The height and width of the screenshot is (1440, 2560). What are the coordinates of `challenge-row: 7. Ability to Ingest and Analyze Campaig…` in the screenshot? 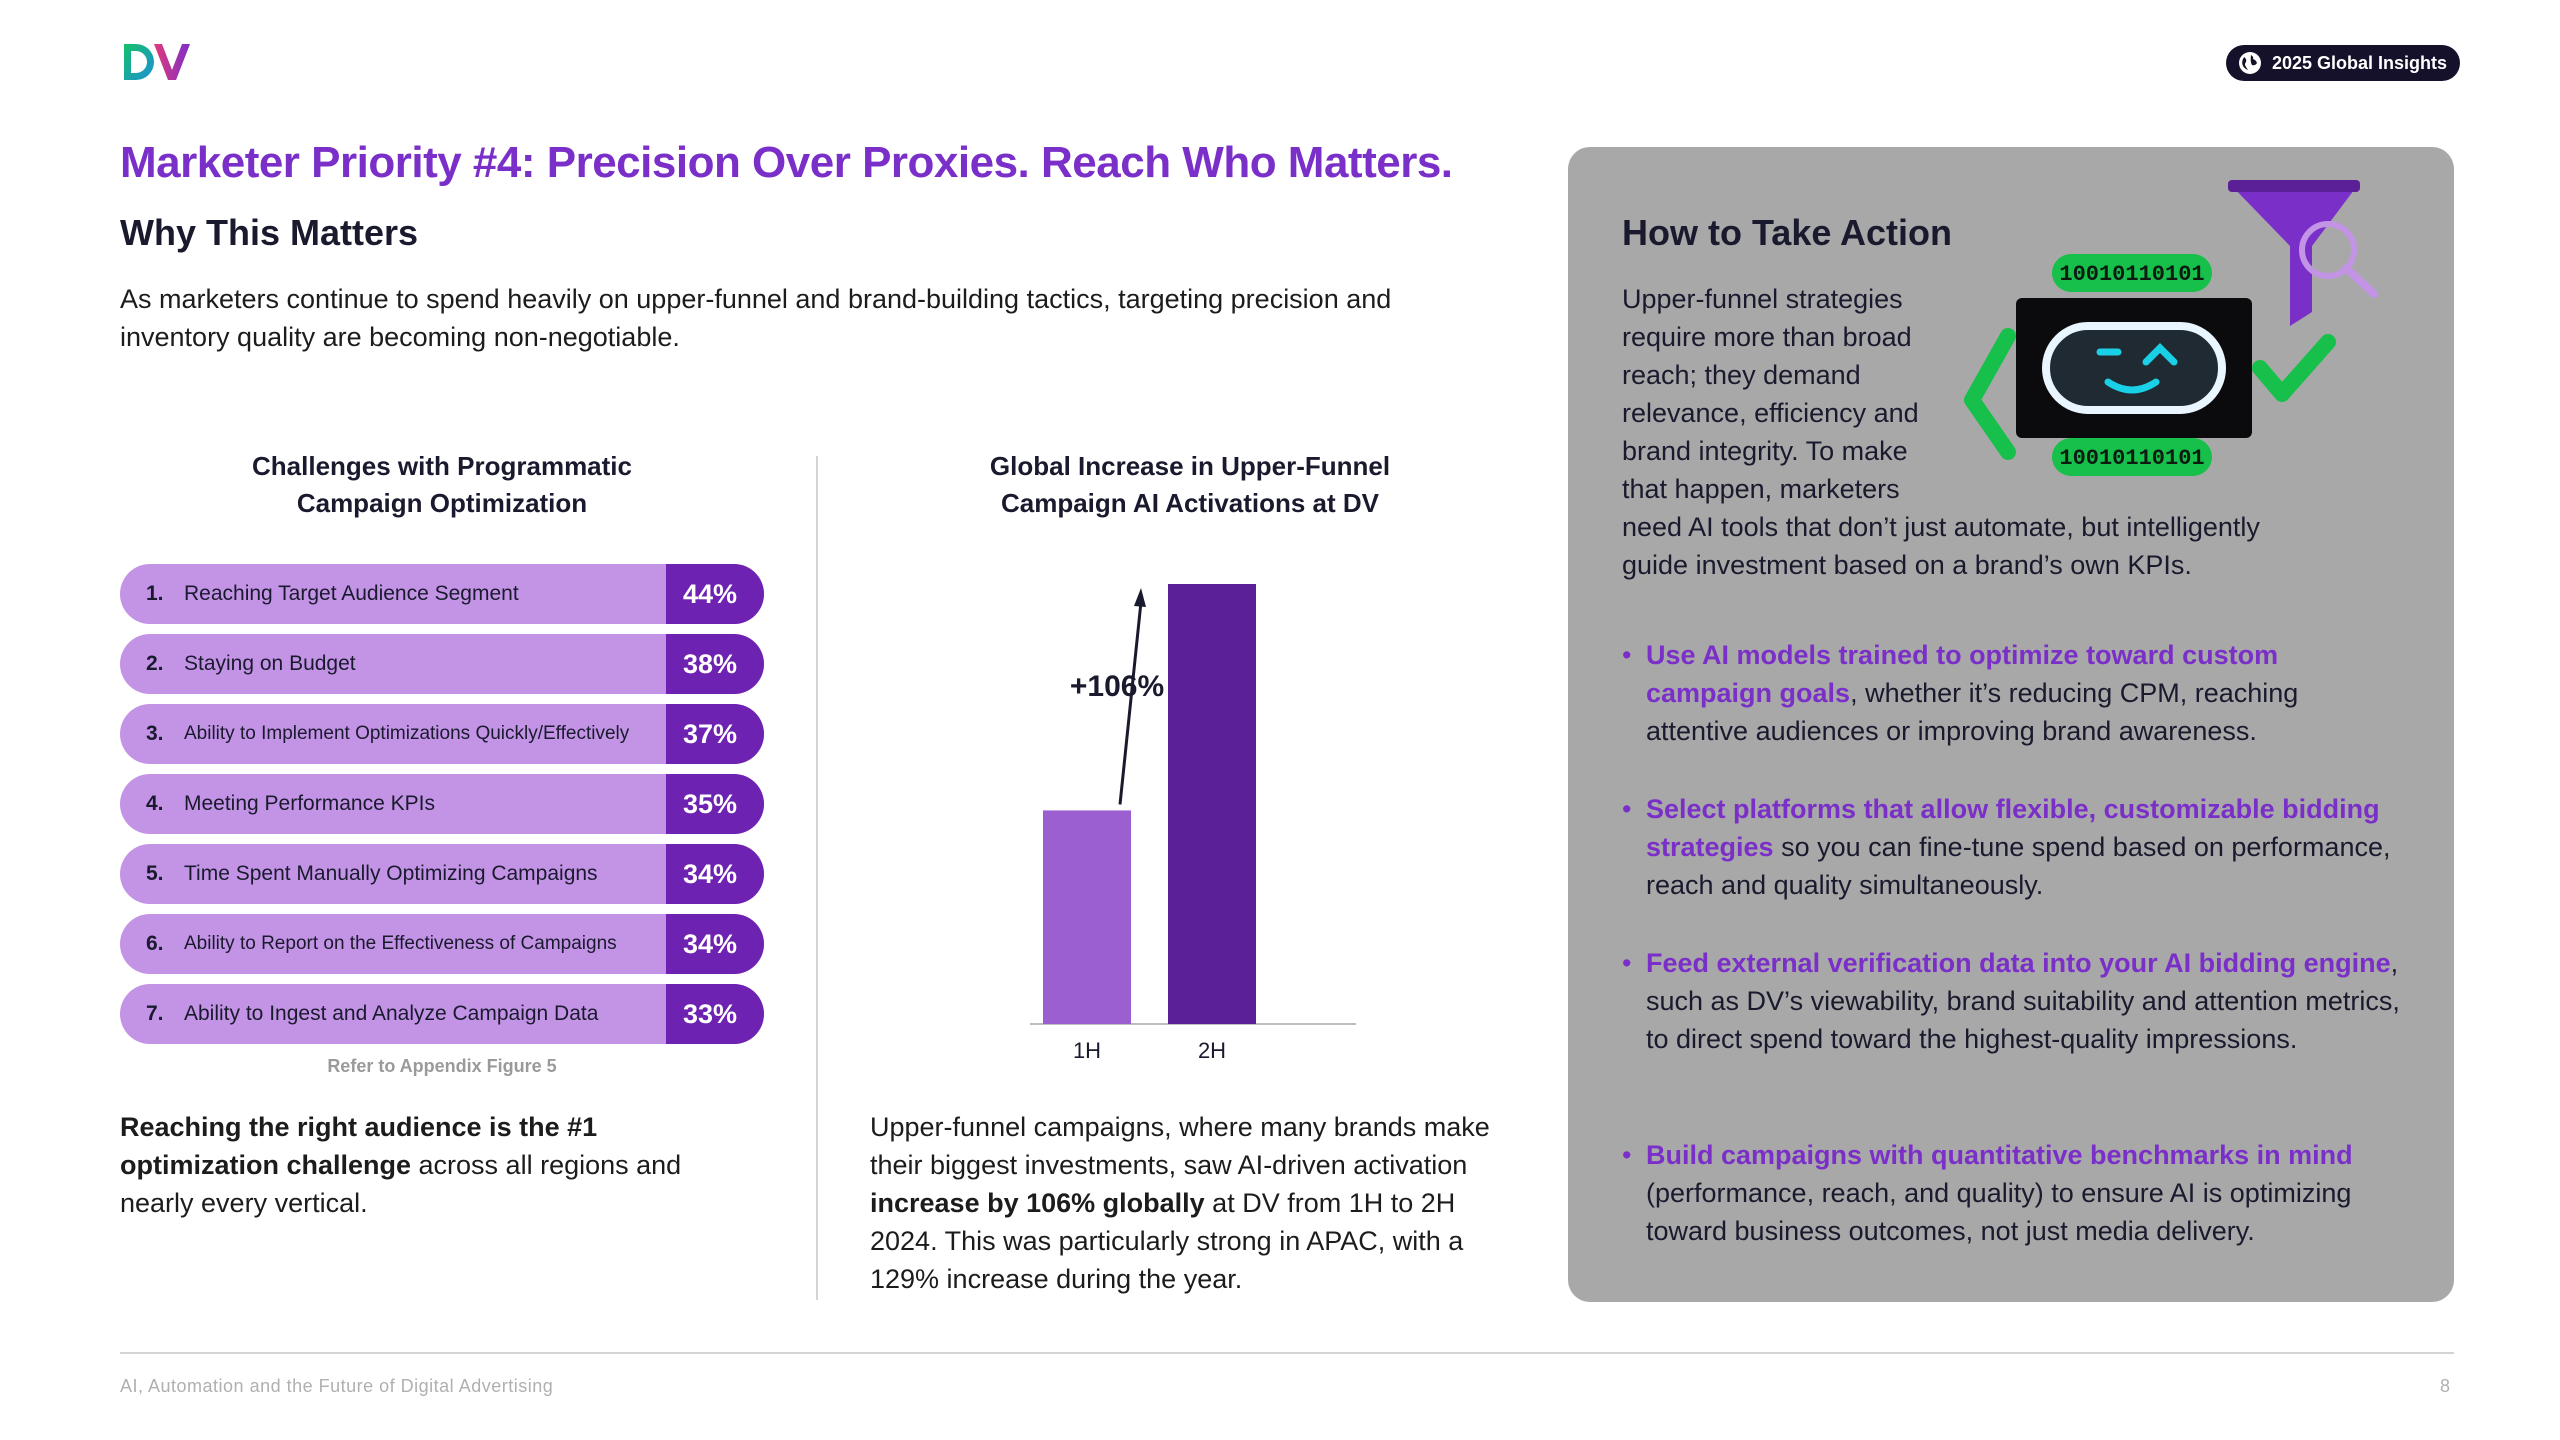 It's located at (442, 1014).